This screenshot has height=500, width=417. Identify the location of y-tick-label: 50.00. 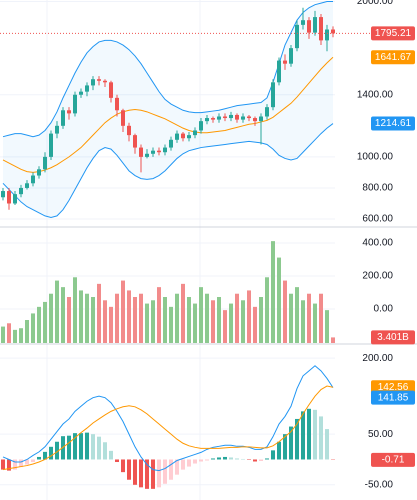
(380, 434).